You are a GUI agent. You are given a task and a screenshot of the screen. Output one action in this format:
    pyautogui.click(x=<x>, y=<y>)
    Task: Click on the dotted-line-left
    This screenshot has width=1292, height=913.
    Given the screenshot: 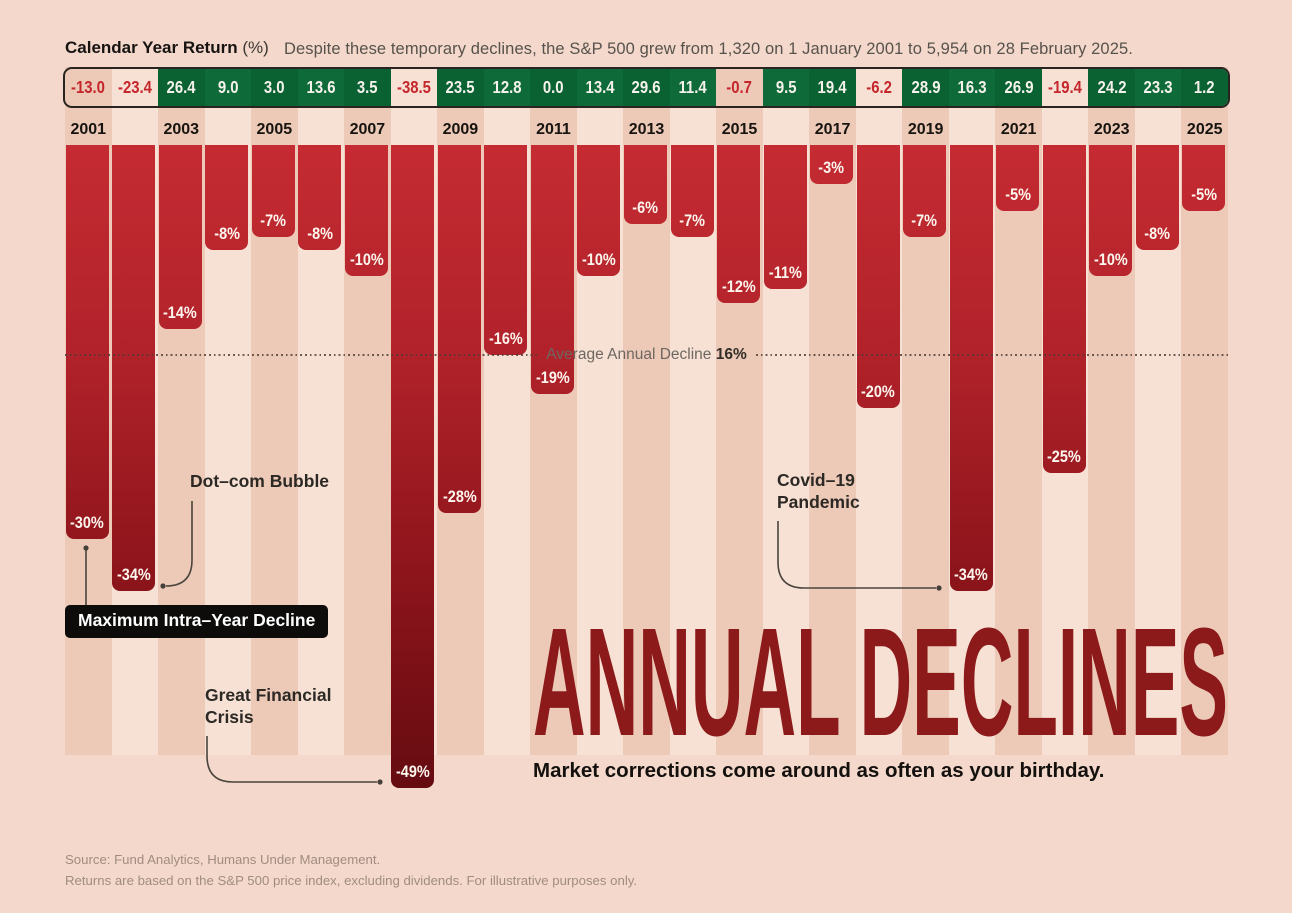 What is the action you would take?
    pyautogui.click(x=301, y=354)
    